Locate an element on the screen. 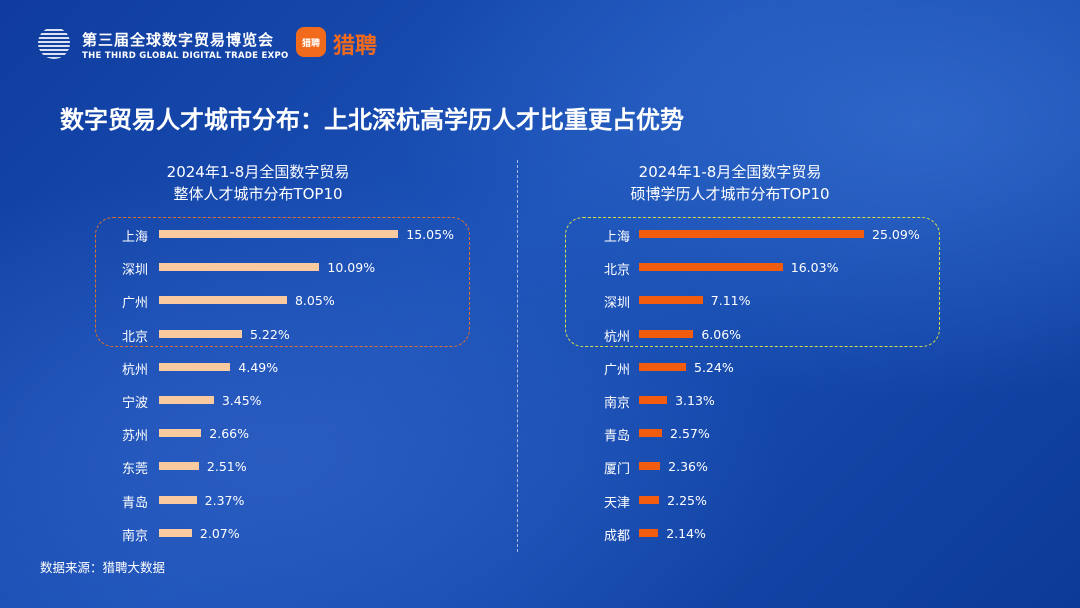 Image resolution: width=1080 pixels, height=608 pixels. right-category-label: 北京 is located at coordinates (617, 271).